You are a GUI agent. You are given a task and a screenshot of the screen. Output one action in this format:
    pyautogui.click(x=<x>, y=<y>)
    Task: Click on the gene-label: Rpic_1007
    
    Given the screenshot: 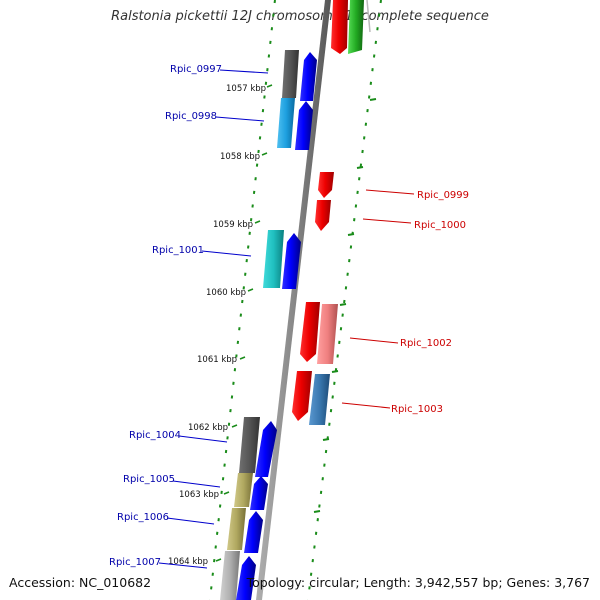 What is the action you would take?
    pyautogui.click(x=135, y=562)
    